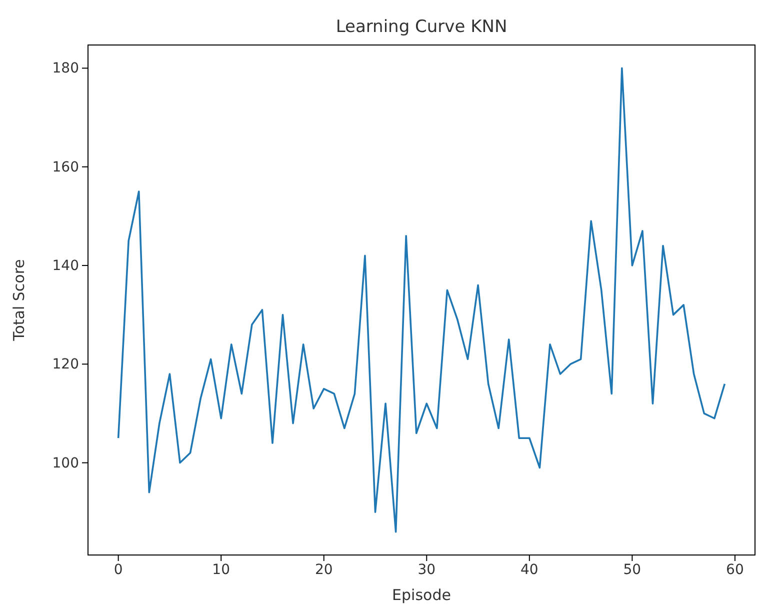 Image resolution: width=765 pixels, height=611 pixels. What do you see at coordinates (529, 570) in the screenshot?
I see `x-tick-label: 40` at bounding box center [529, 570].